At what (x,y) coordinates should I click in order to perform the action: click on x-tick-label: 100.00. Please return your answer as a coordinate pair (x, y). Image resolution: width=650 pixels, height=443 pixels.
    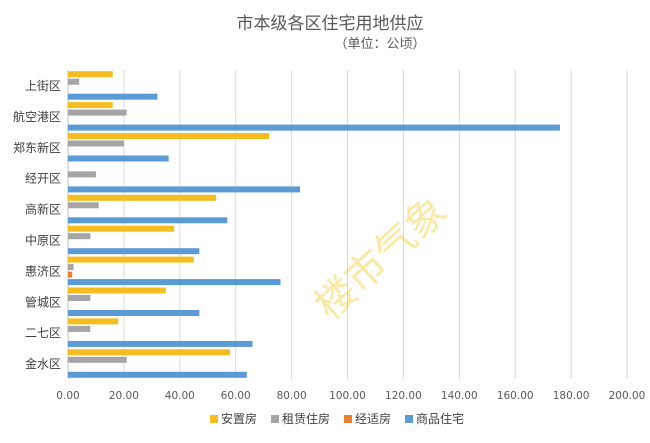
    Looking at the image, I should click on (347, 396).